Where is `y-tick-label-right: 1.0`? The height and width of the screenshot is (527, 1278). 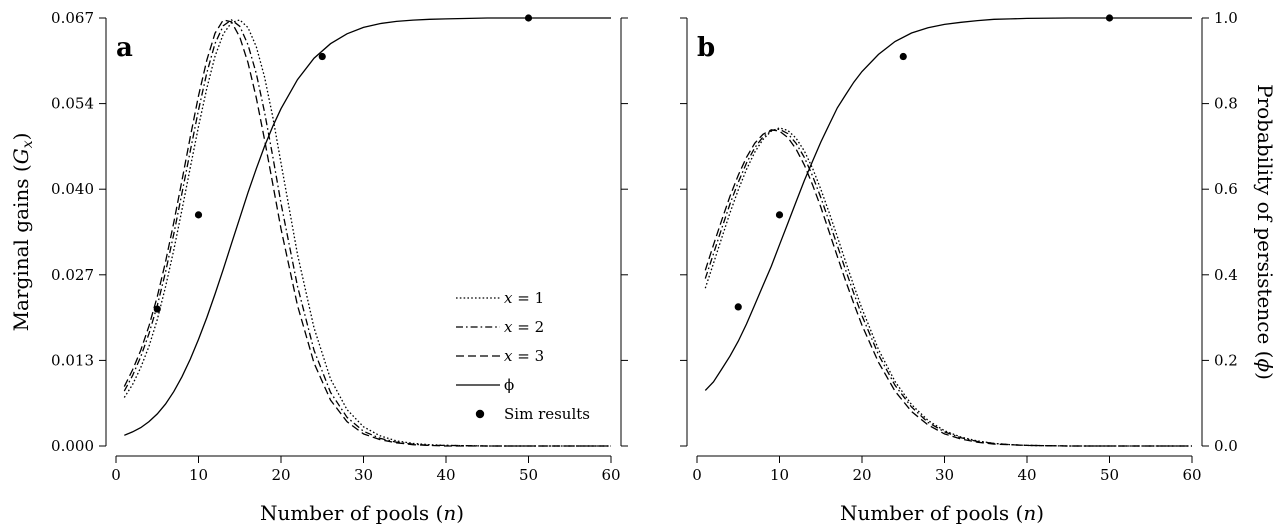 y-tick-label-right: 1.0 is located at coordinates (1226, 18).